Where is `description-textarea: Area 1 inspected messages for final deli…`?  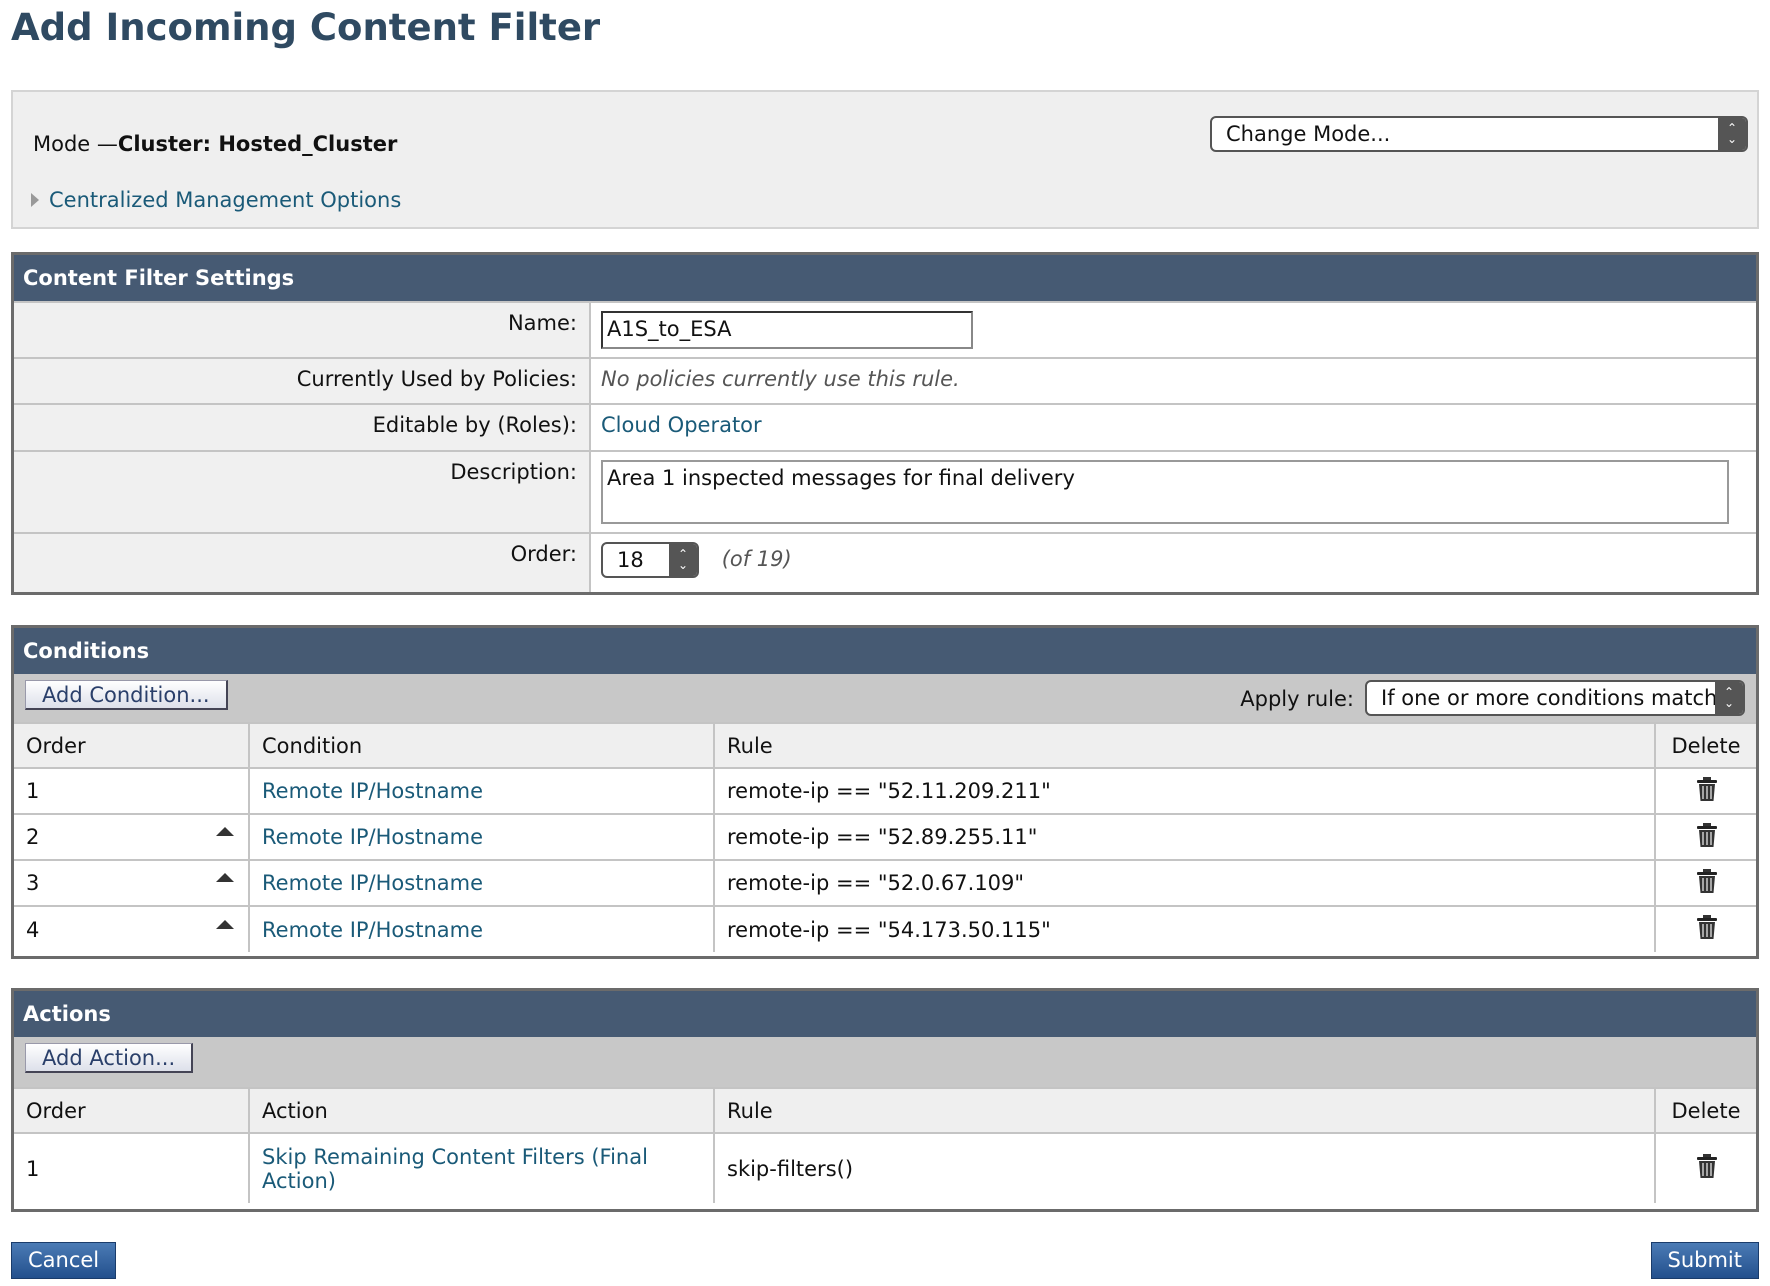 description-textarea: Area 1 inspected messages for final deli… is located at coordinates (1165, 492).